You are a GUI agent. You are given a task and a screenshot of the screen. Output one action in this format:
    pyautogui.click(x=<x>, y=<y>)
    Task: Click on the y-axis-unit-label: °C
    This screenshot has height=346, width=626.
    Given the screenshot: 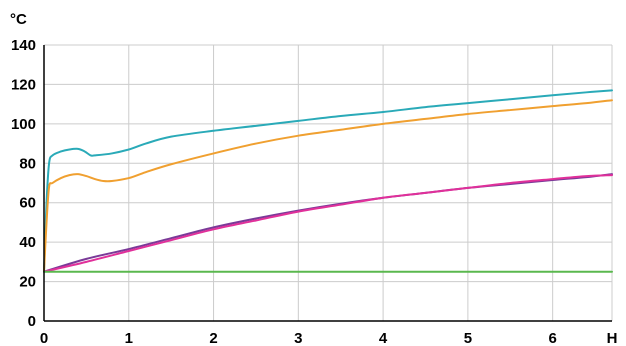 What is the action you would take?
    pyautogui.click(x=18, y=19)
    